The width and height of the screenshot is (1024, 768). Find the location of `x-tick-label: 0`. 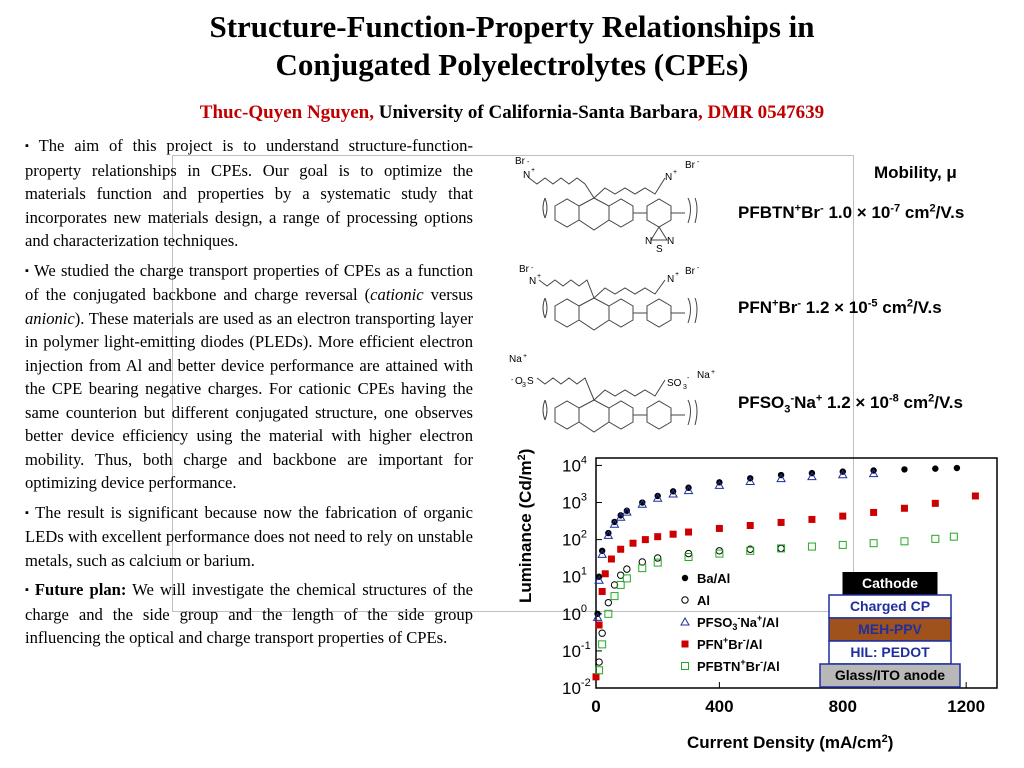

x-tick-label: 0 is located at coordinates (595, 706).